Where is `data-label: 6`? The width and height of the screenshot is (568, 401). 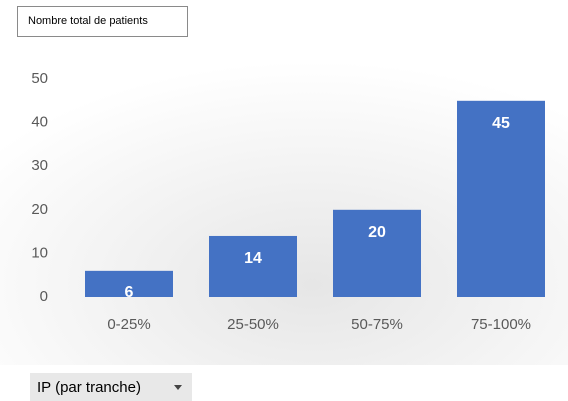
data-label: 6 is located at coordinates (129, 292).